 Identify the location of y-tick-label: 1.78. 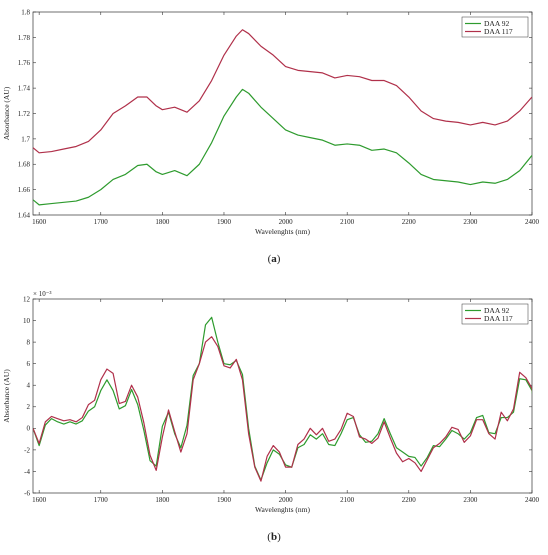
(24, 38).